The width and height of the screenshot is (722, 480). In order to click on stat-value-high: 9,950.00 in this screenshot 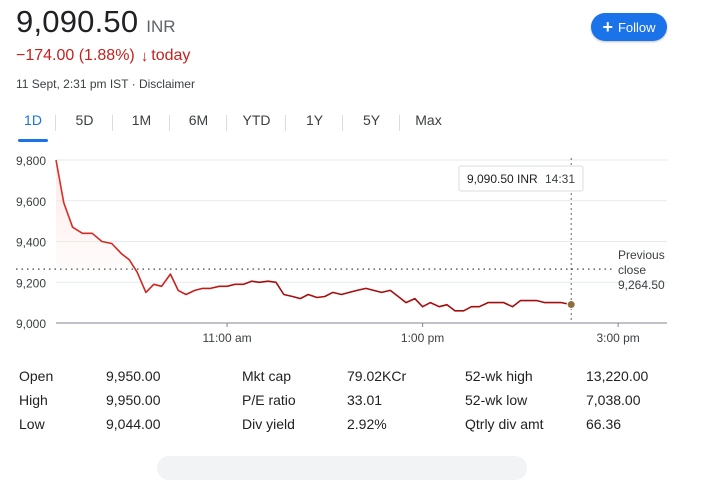, I will do `click(133, 400)`.